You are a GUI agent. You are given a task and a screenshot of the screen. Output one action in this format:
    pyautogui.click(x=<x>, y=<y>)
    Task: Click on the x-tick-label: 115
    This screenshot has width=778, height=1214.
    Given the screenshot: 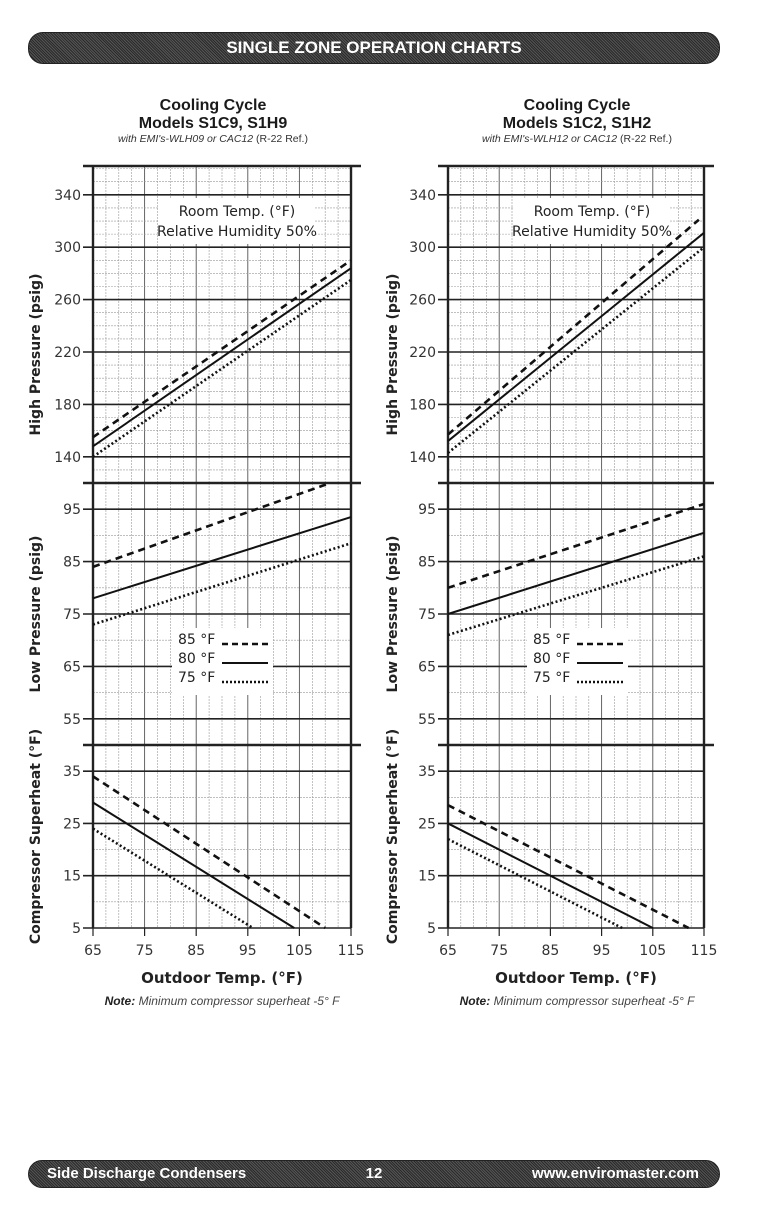 What is the action you would take?
    pyautogui.click(x=351, y=951)
    